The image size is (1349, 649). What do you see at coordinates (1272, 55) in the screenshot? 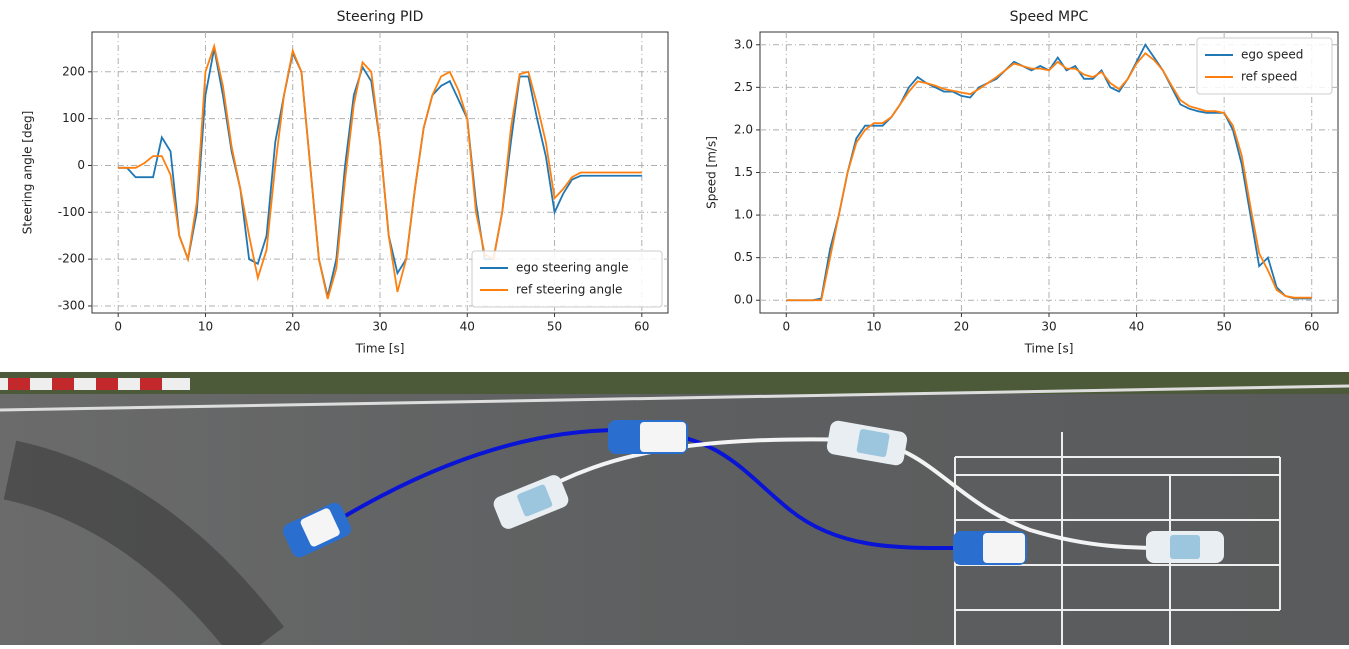
I see `legend-label: ego speed` at bounding box center [1272, 55].